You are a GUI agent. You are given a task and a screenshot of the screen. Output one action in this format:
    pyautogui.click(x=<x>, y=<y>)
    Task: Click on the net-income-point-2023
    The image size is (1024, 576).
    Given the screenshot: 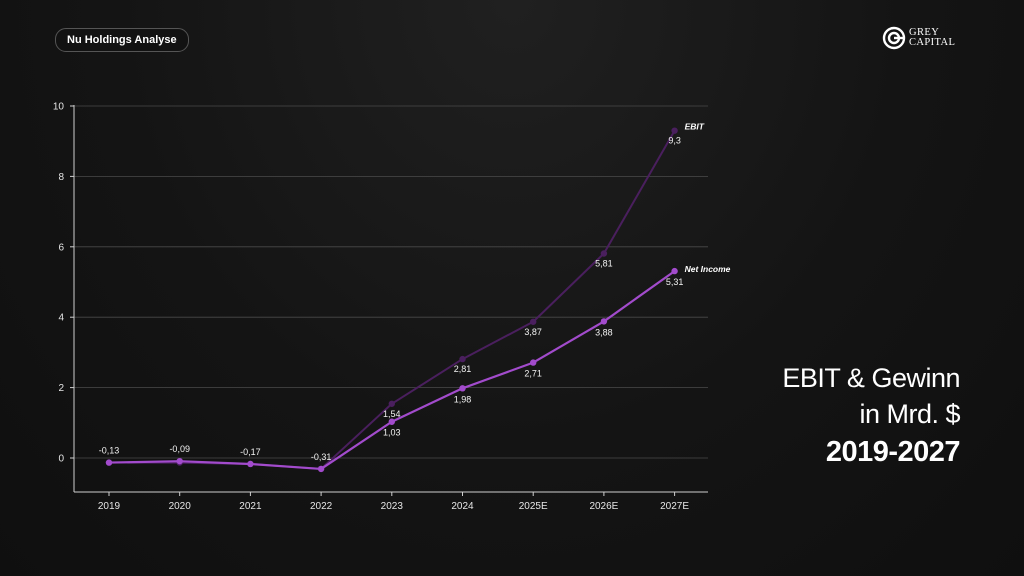 What is the action you would take?
    pyautogui.click(x=391, y=421)
    